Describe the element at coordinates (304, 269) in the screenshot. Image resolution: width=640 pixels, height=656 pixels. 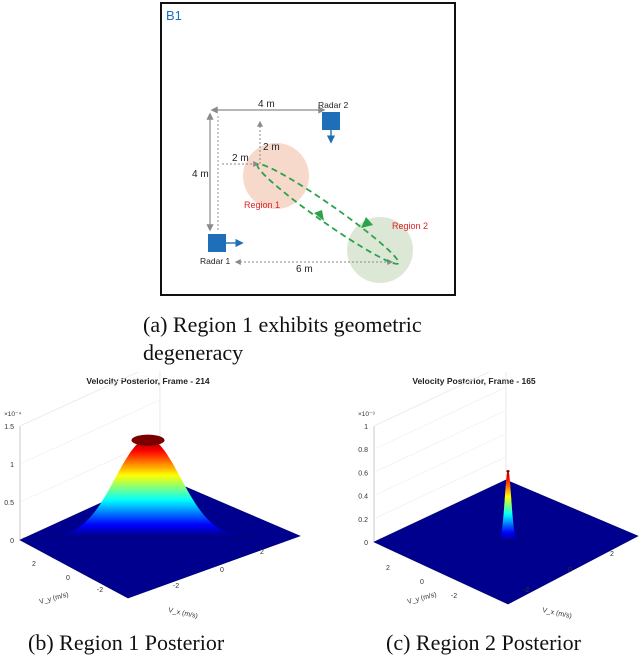
I see `dim-label-6m: 6 m` at that location.